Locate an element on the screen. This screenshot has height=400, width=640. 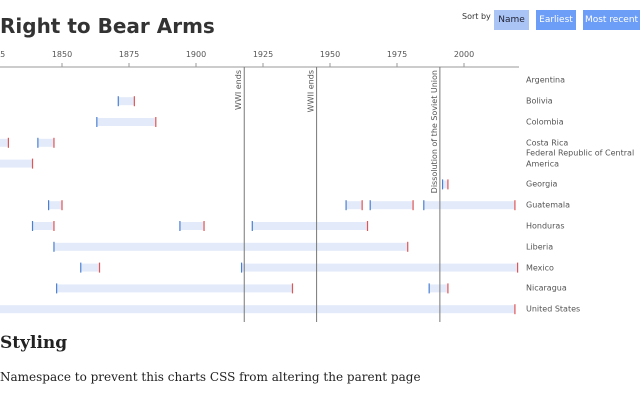
annotation-label: WWII ends is located at coordinates (311, 91).